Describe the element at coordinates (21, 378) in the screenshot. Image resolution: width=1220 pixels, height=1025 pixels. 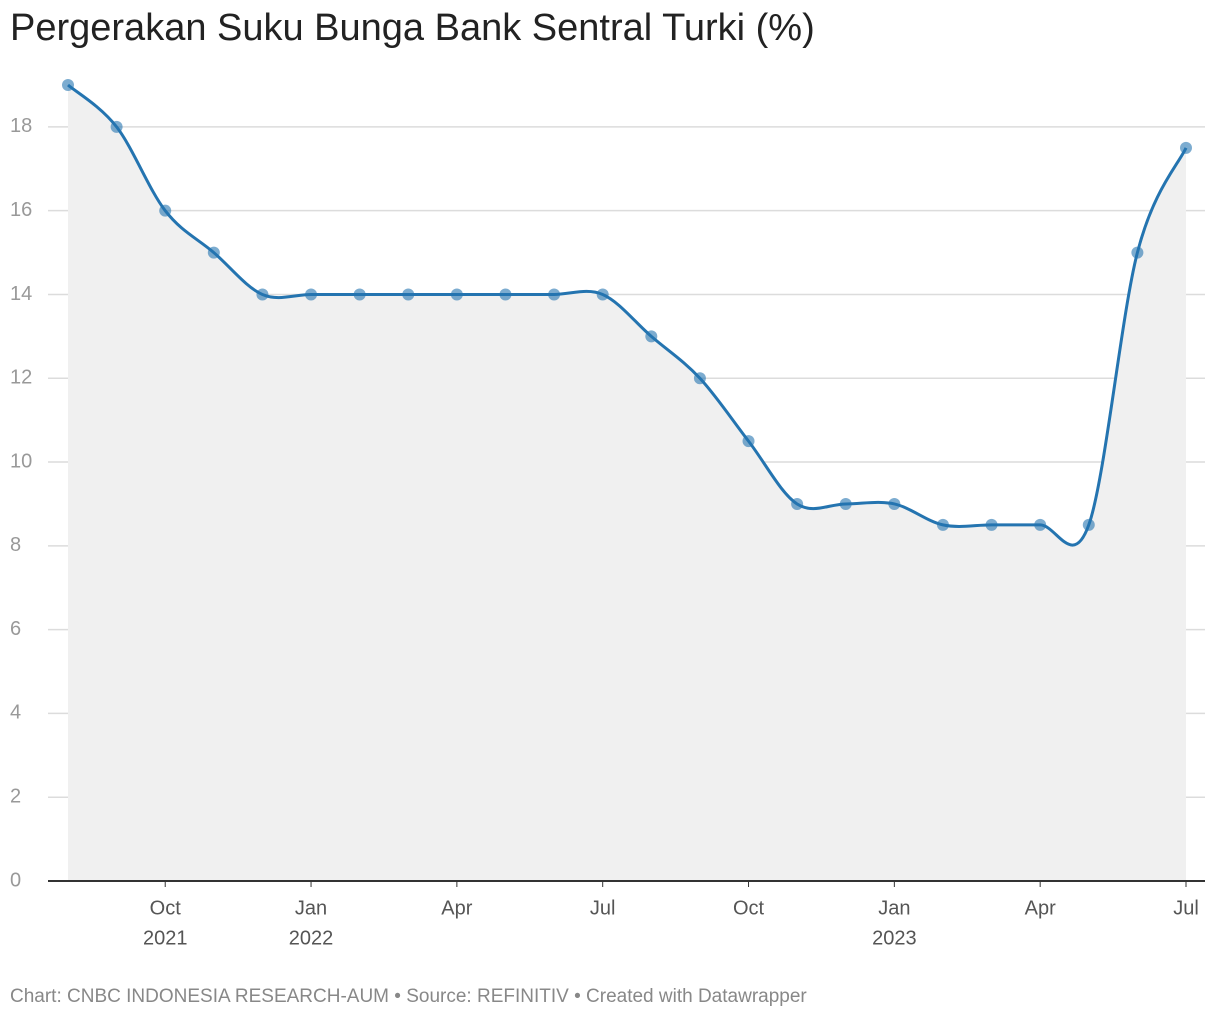
I see `y-tick-label: 12` at that location.